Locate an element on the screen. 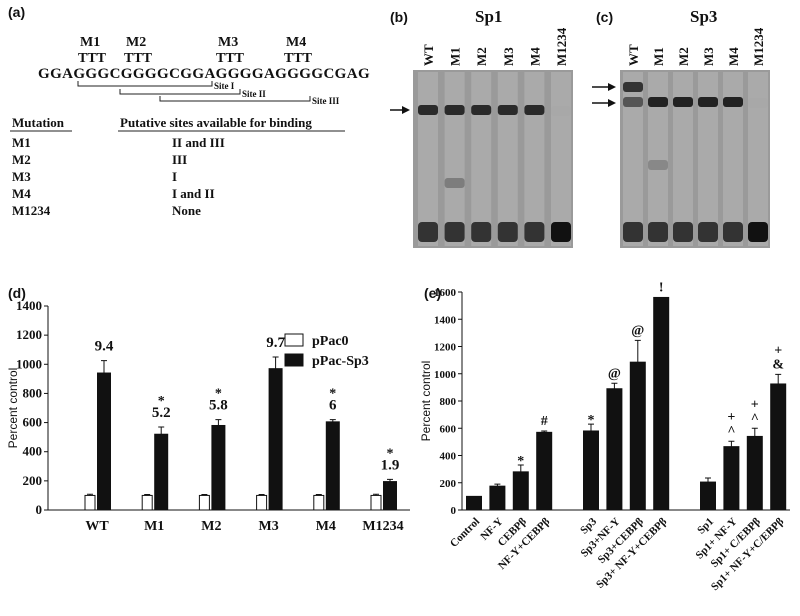 The width and height of the screenshot is (800, 616). x-tick-label: M3 is located at coordinates (268, 526).